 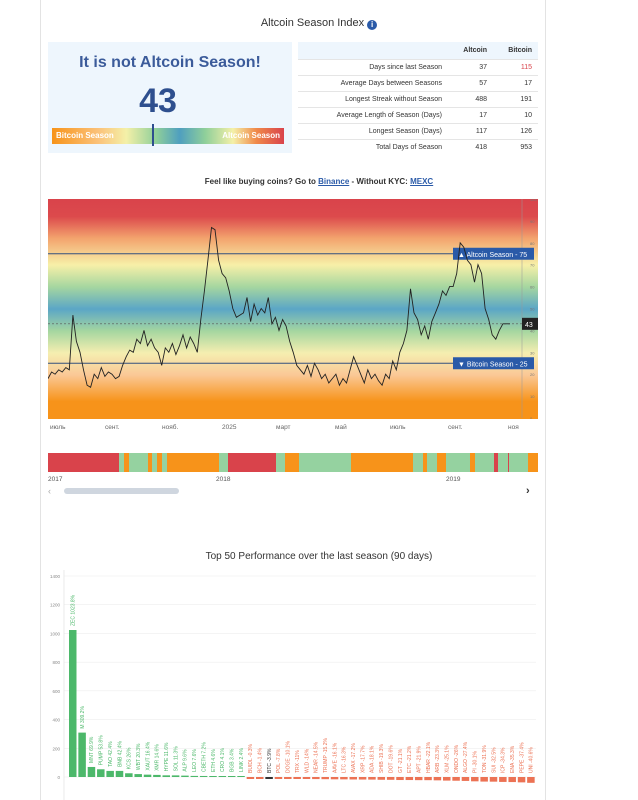 What do you see at coordinates (120, 754) in the screenshot?
I see `bar-data-label: BNB 42.4%` at bounding box center [120, 754].